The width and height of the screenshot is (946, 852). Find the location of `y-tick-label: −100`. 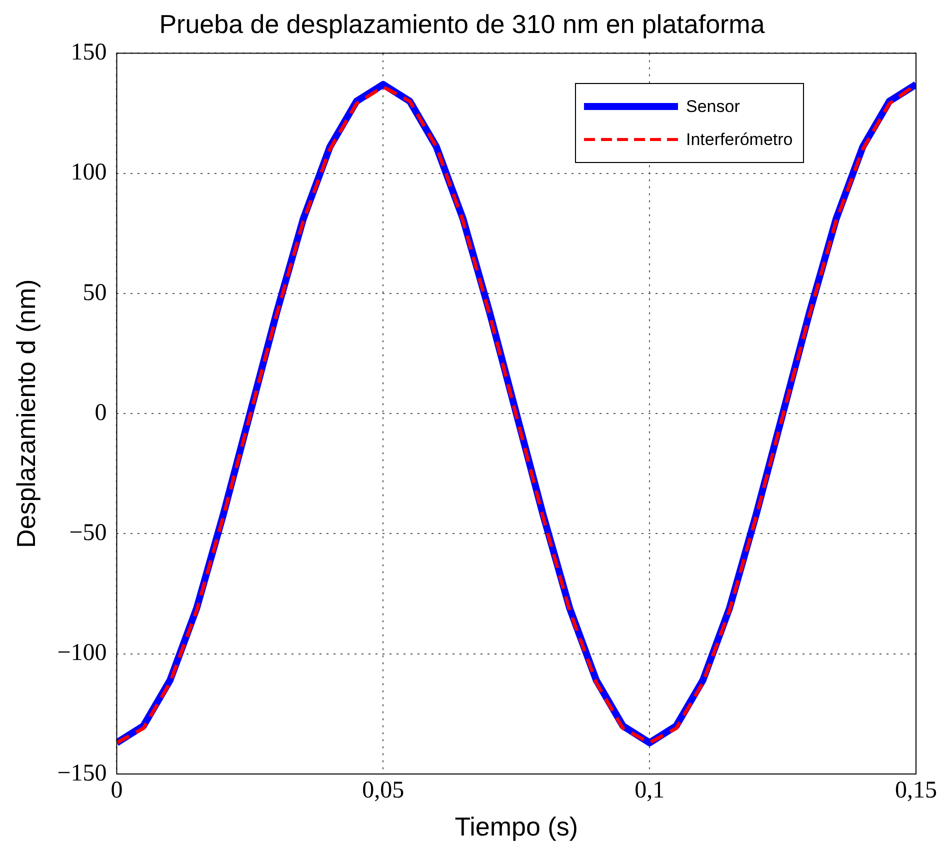

y-tick-label: −100 is located at coordinates (82, 653).